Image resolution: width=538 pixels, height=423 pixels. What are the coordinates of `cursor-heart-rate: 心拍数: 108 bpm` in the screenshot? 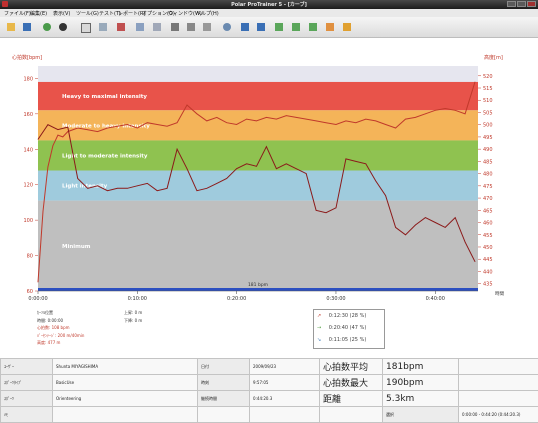 It's located at (60, 328).